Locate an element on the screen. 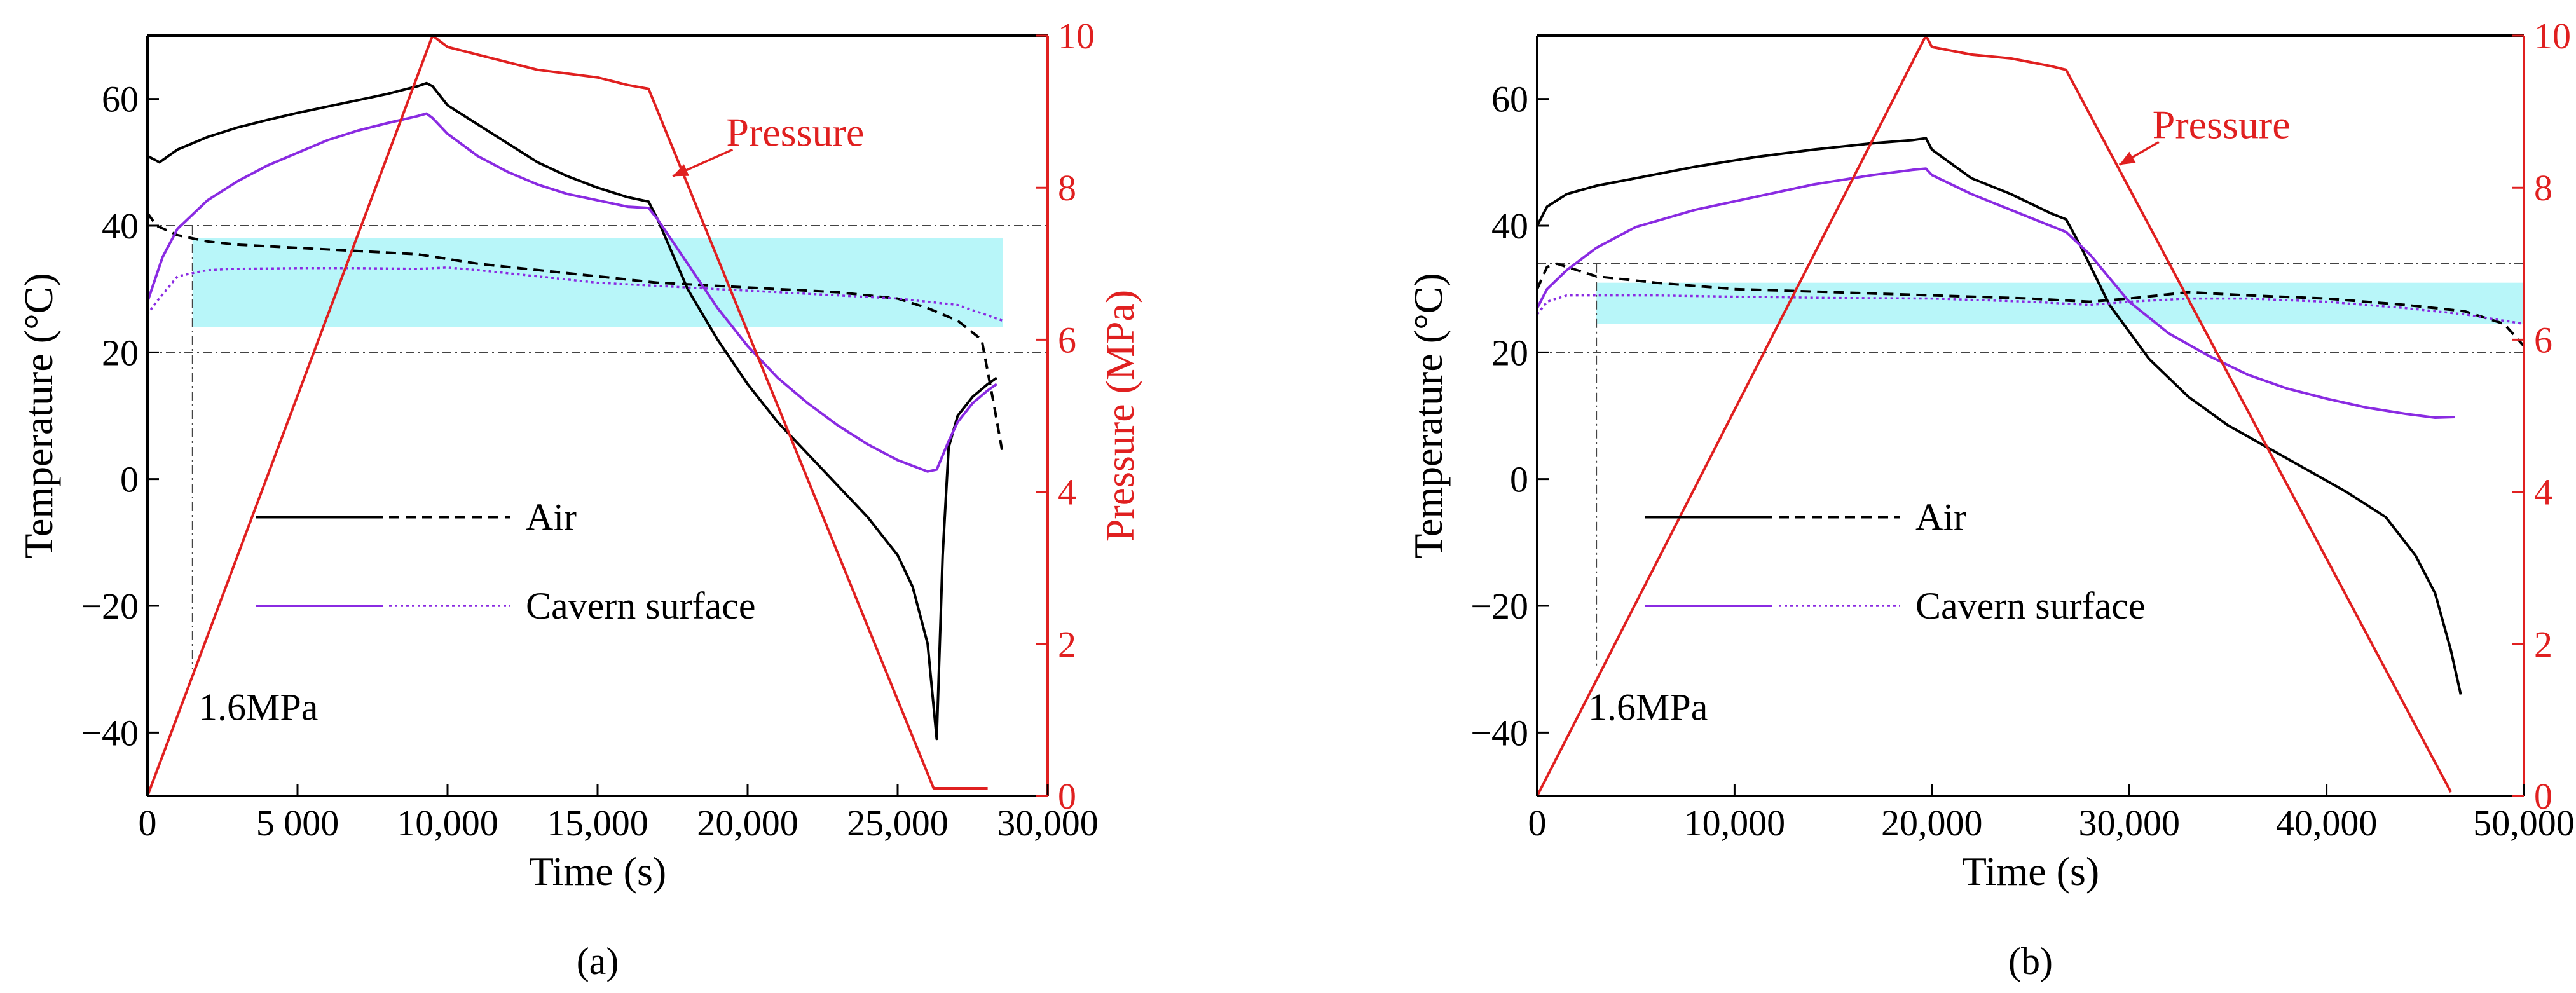 This screenshot has height=993, width=2576. x-tick-label: 25,000 is located at coordinates (898, 823).